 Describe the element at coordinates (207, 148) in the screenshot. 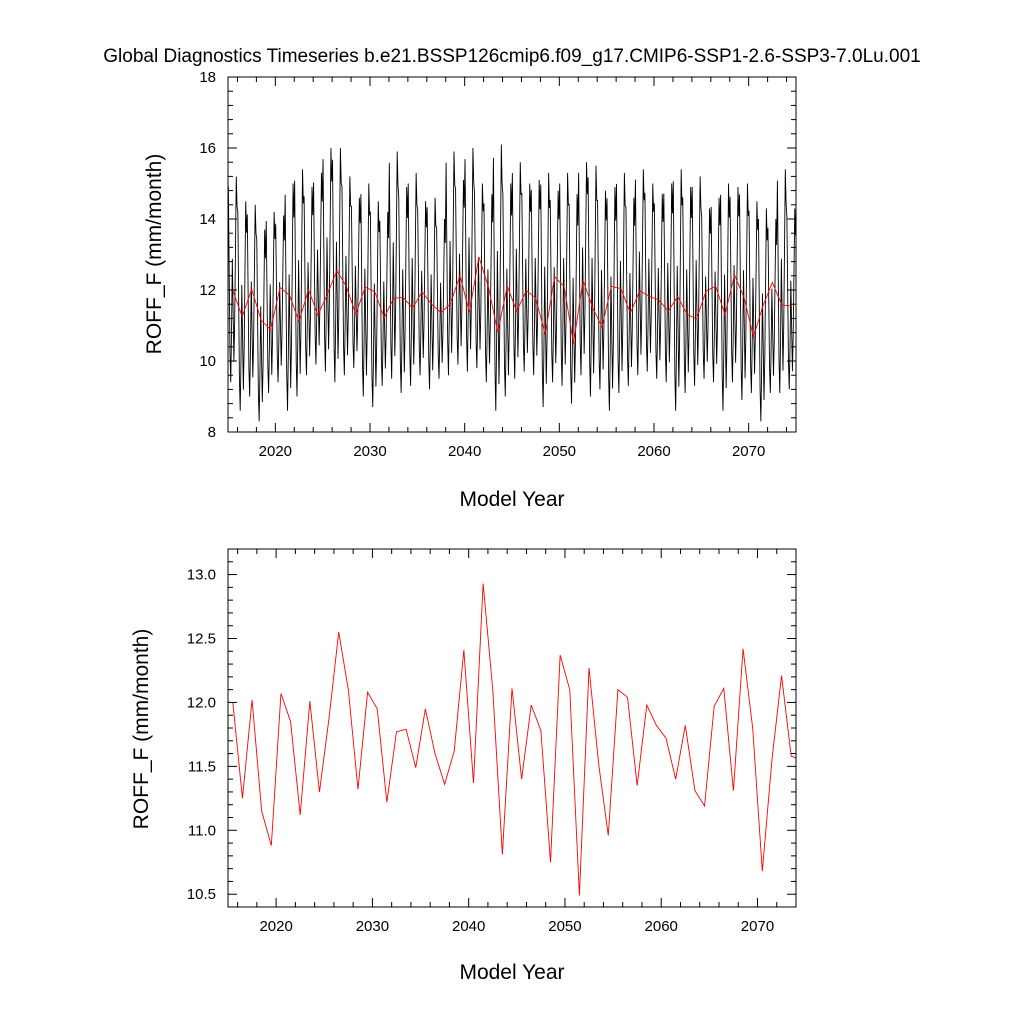

I see `top-y-tick-label: 16` at that location.